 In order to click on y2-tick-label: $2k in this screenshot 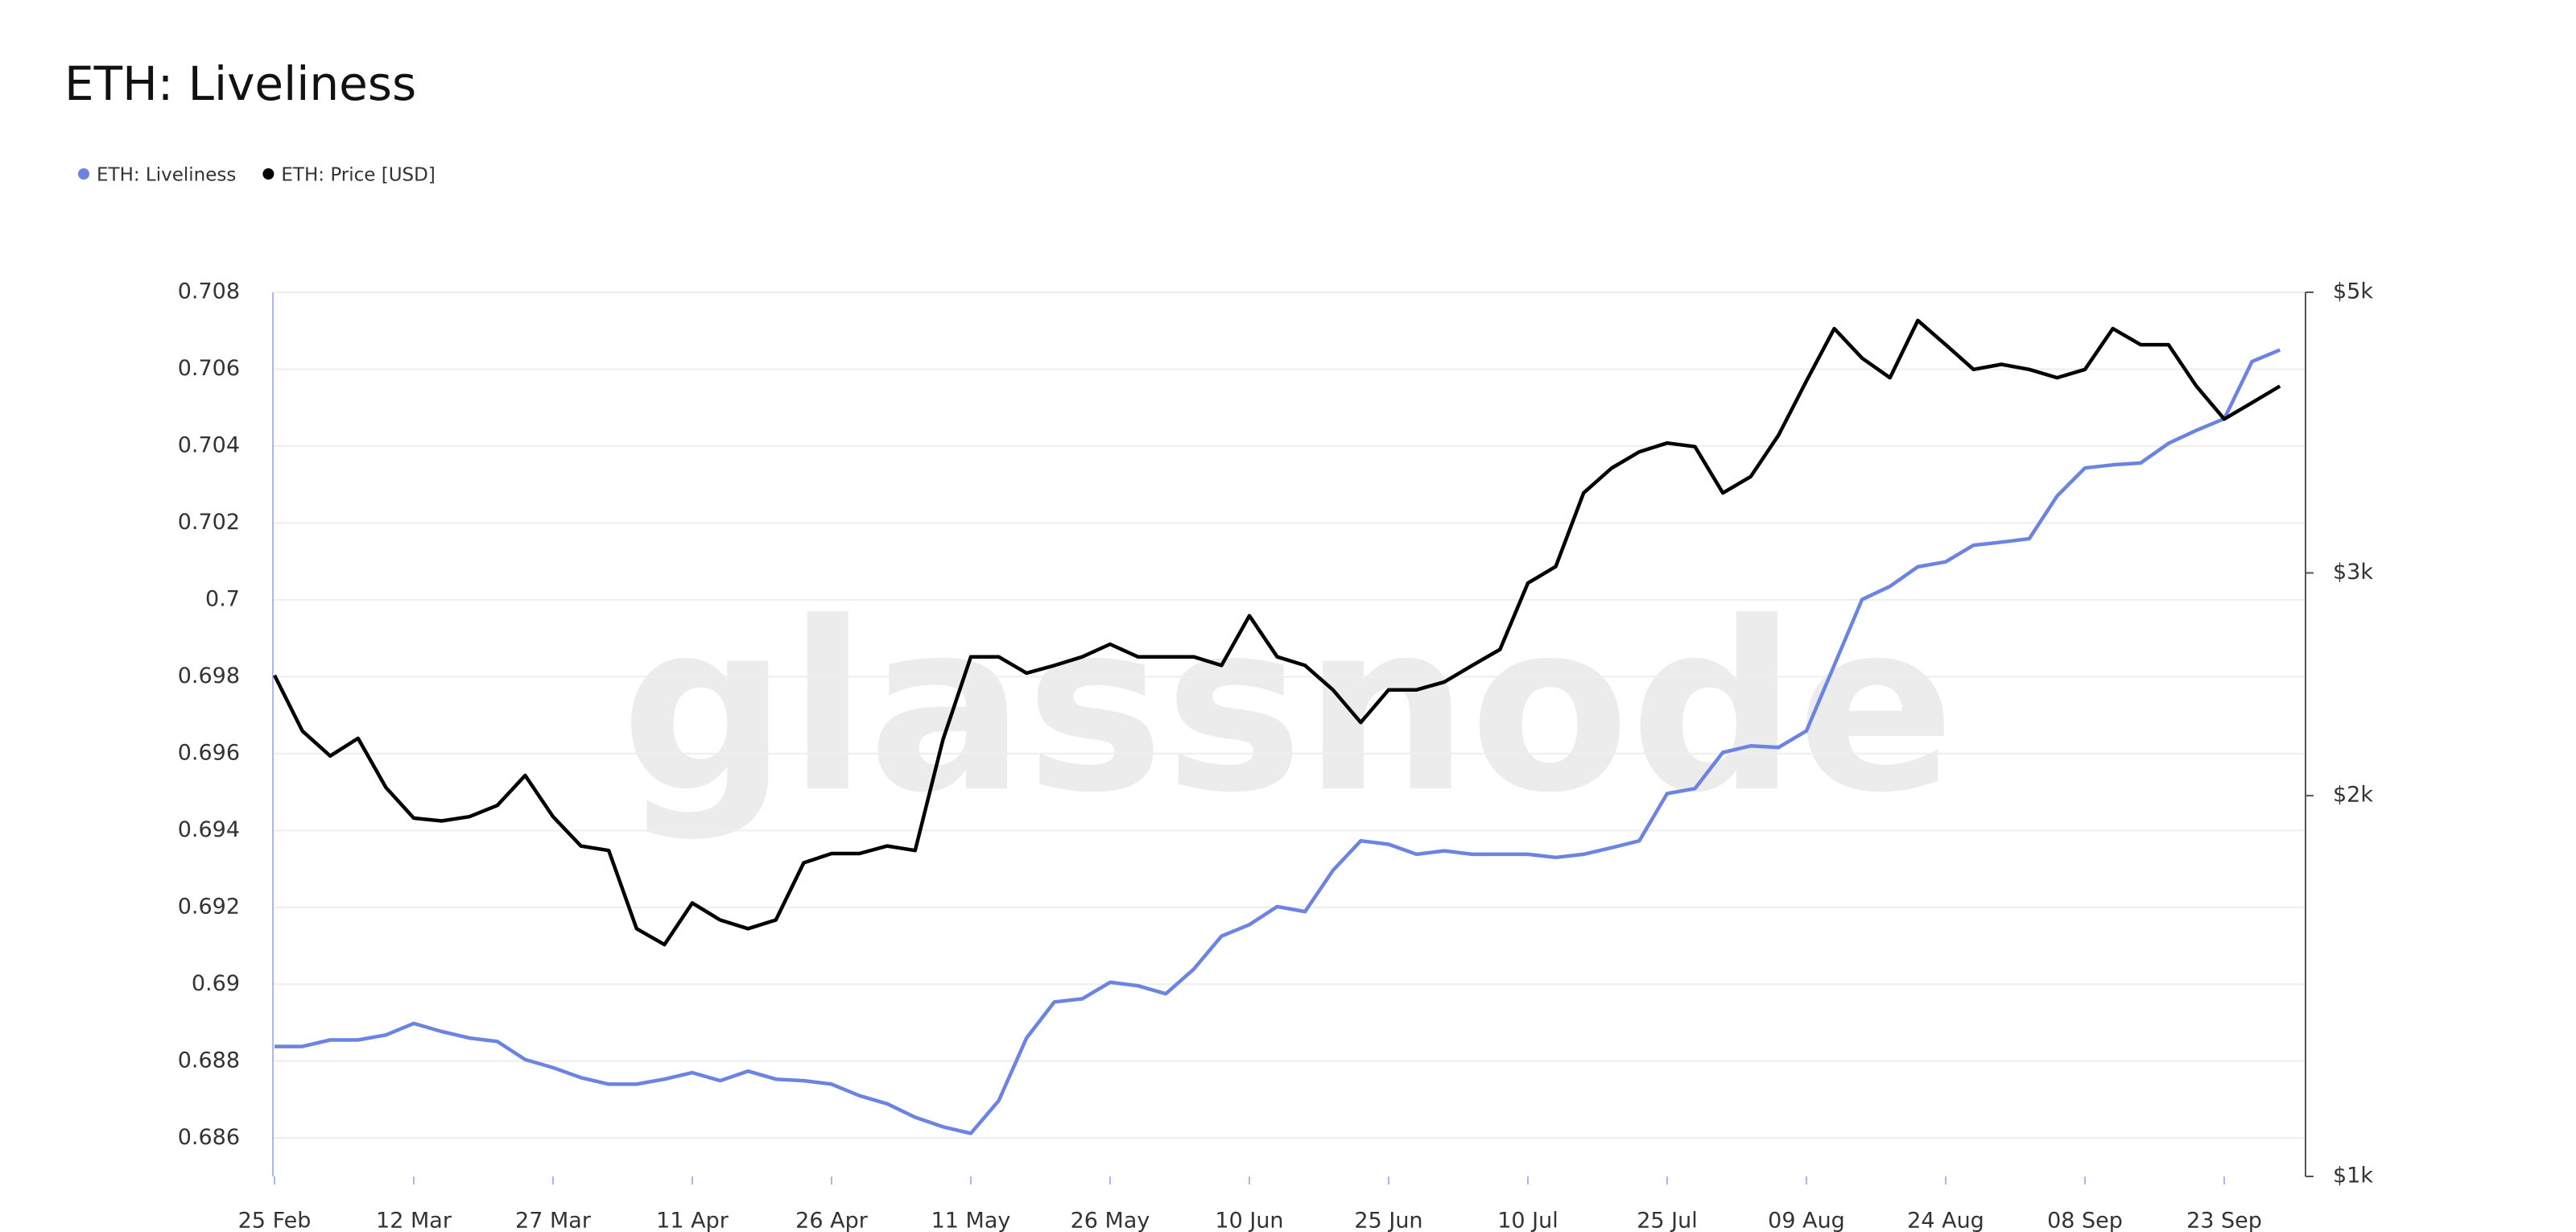, I will do `click(2353, 795)`.